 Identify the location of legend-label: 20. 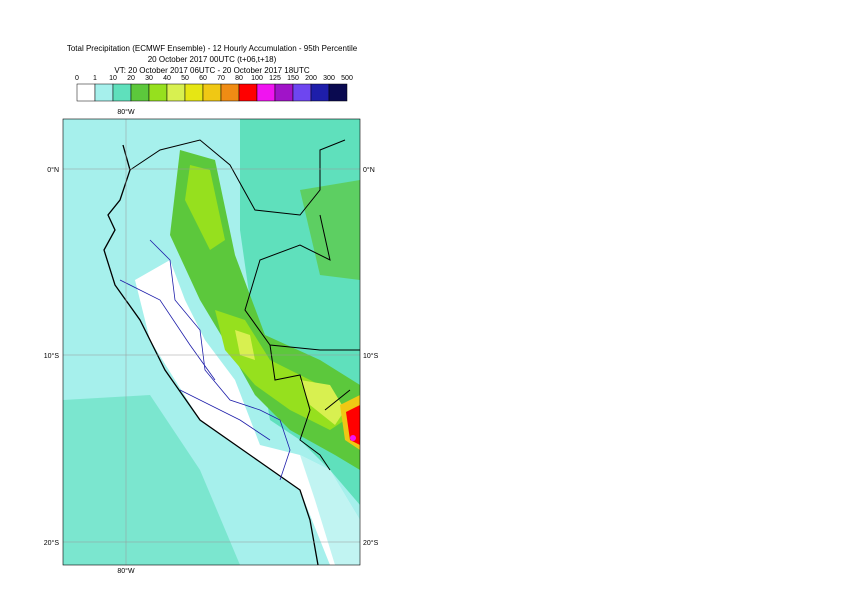
(131, 78).